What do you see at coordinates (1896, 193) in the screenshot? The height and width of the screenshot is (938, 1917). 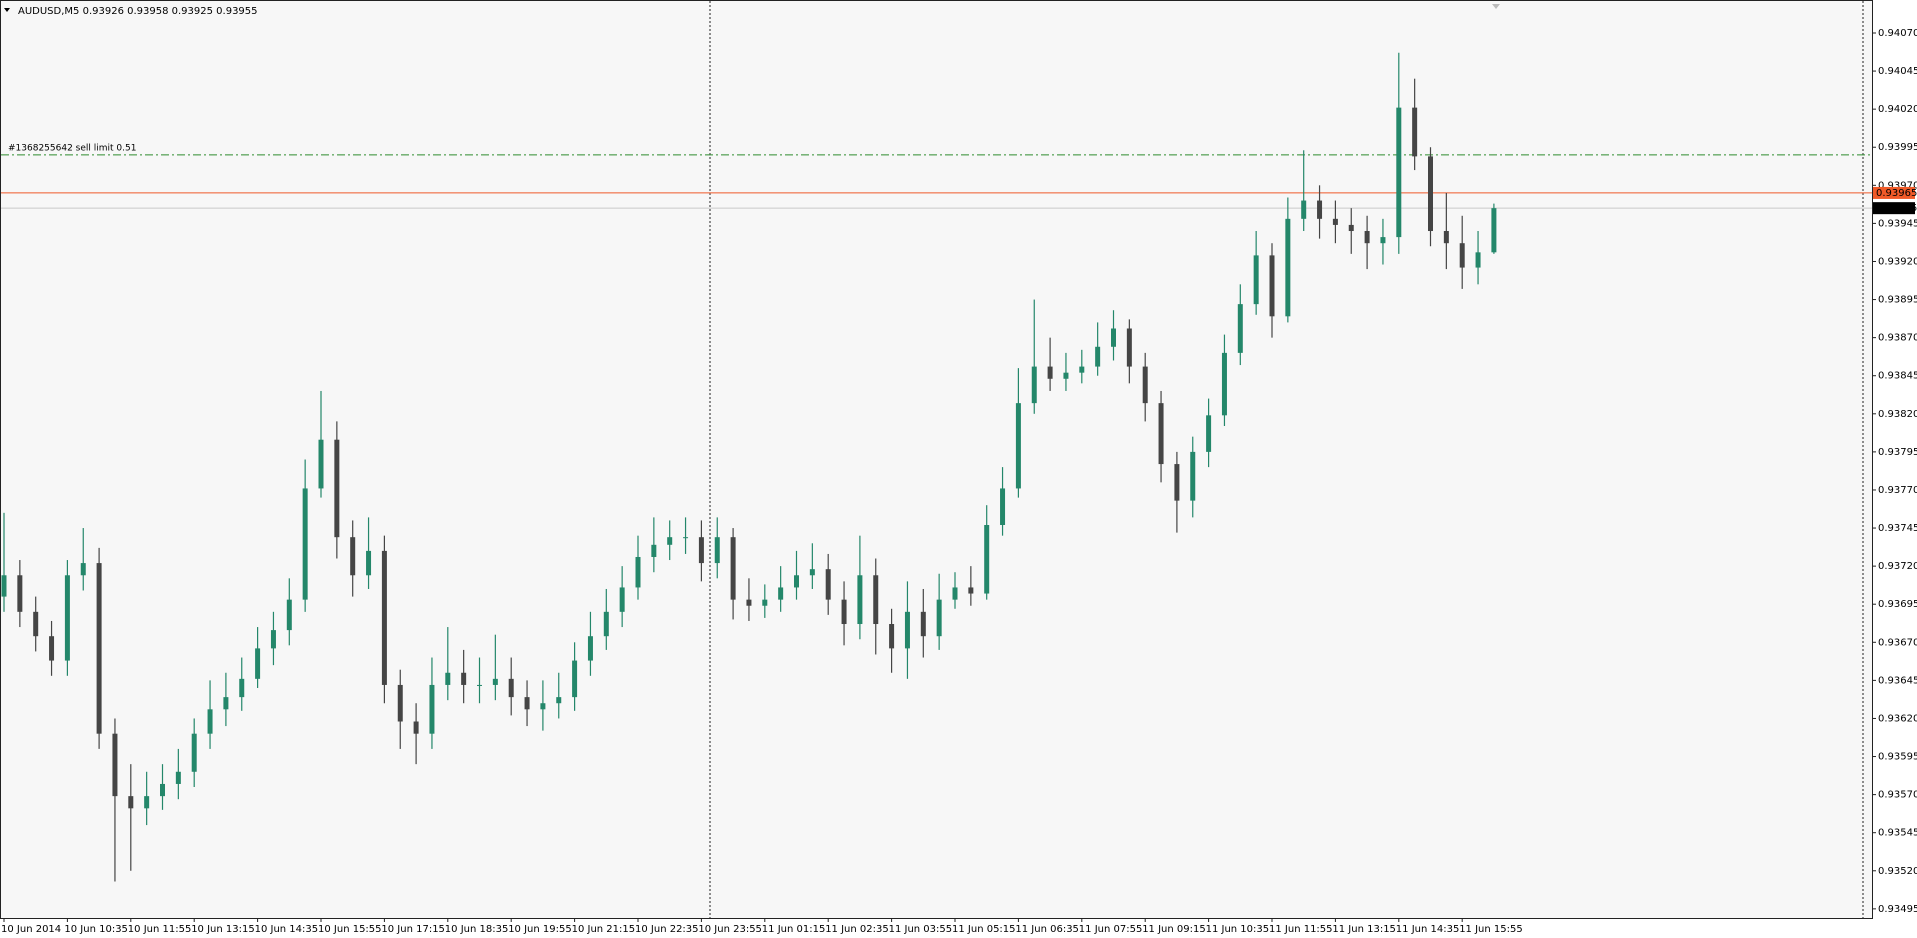 I see `ask-label: 0.93965` at bounding box center [1896, 193].